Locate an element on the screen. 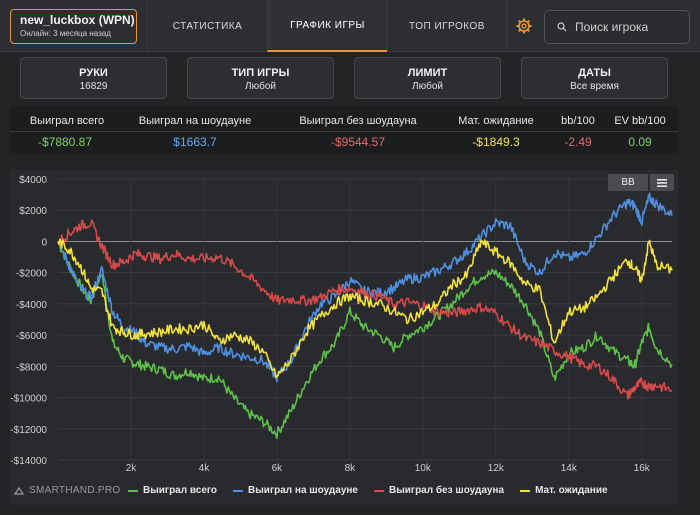 This screenshot has height=515, width=700. legend-label: Выиграл на шоудауне is located at coordinates (303, 490).